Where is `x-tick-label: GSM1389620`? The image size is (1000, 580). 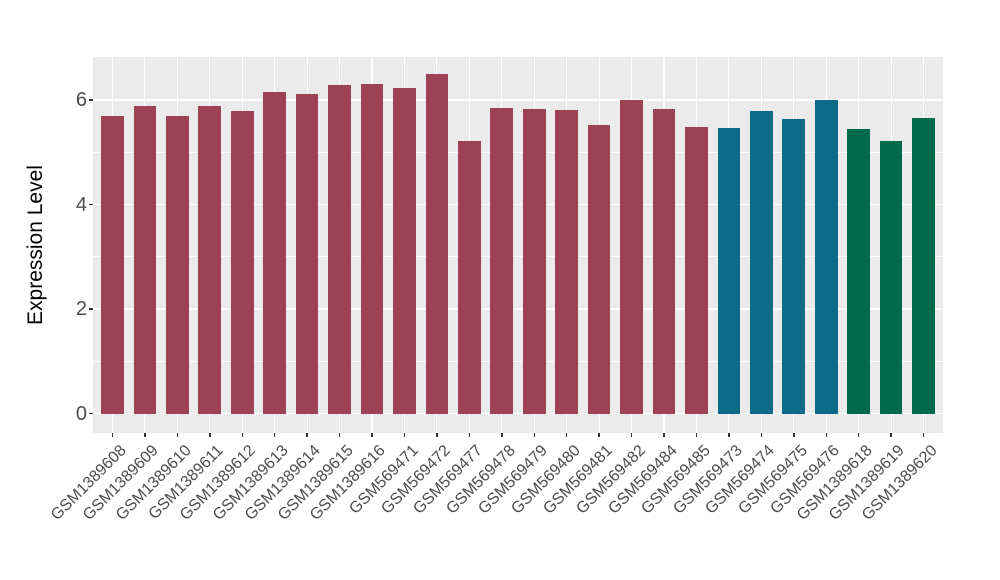 x-tick-label: GSM1389620 is located at coordinates (825, 483).